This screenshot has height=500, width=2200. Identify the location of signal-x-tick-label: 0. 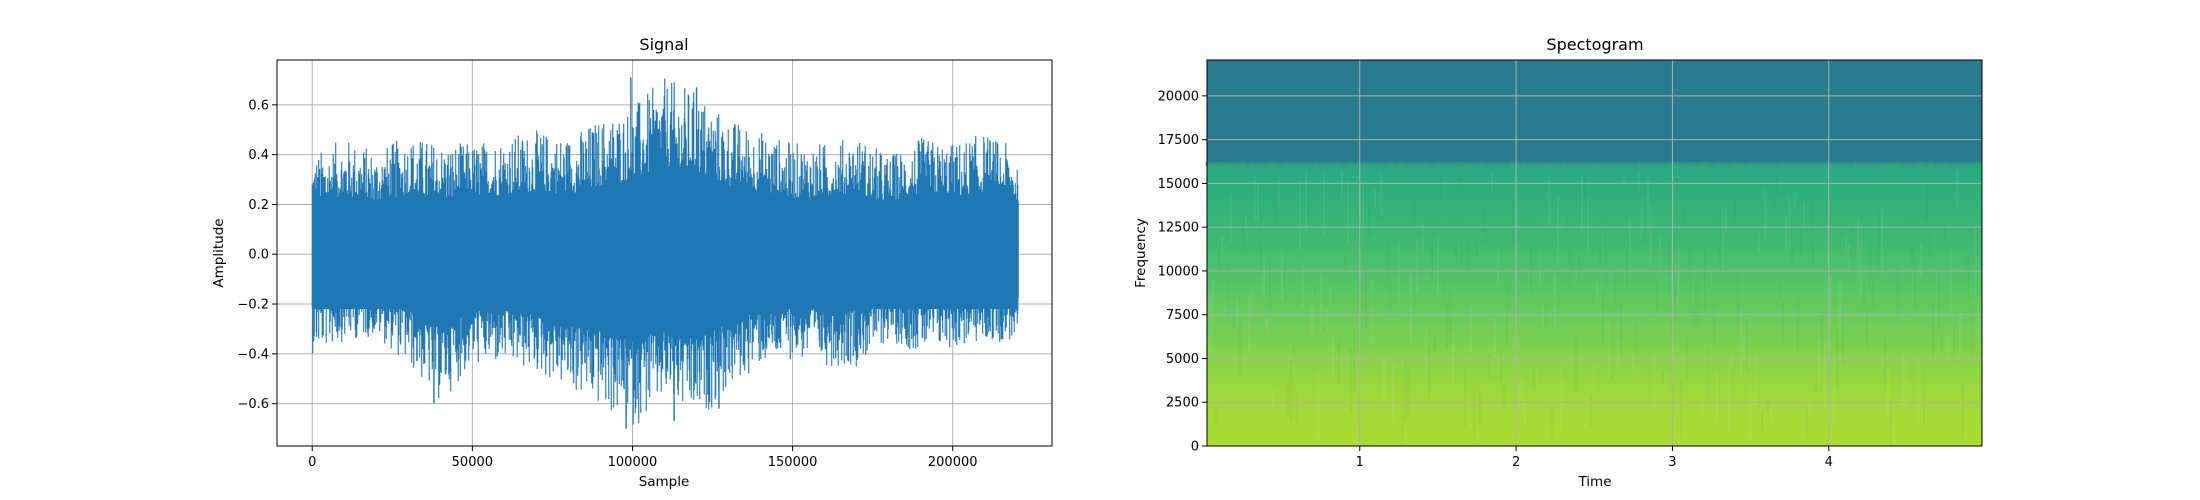
(312, 462).